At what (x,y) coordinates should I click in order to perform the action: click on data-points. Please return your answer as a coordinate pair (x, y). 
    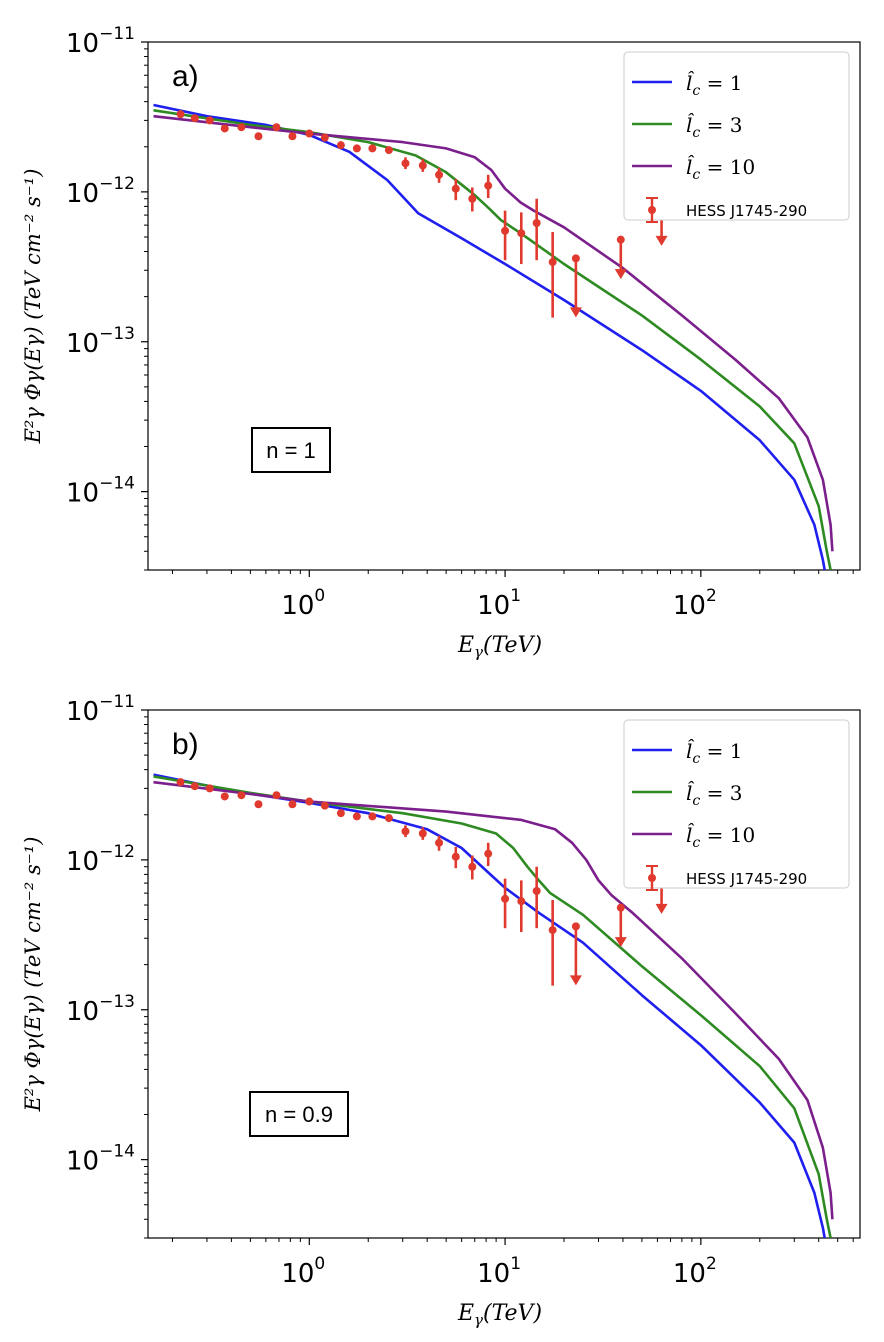
    Looking at the image, I should click on (422, 882).